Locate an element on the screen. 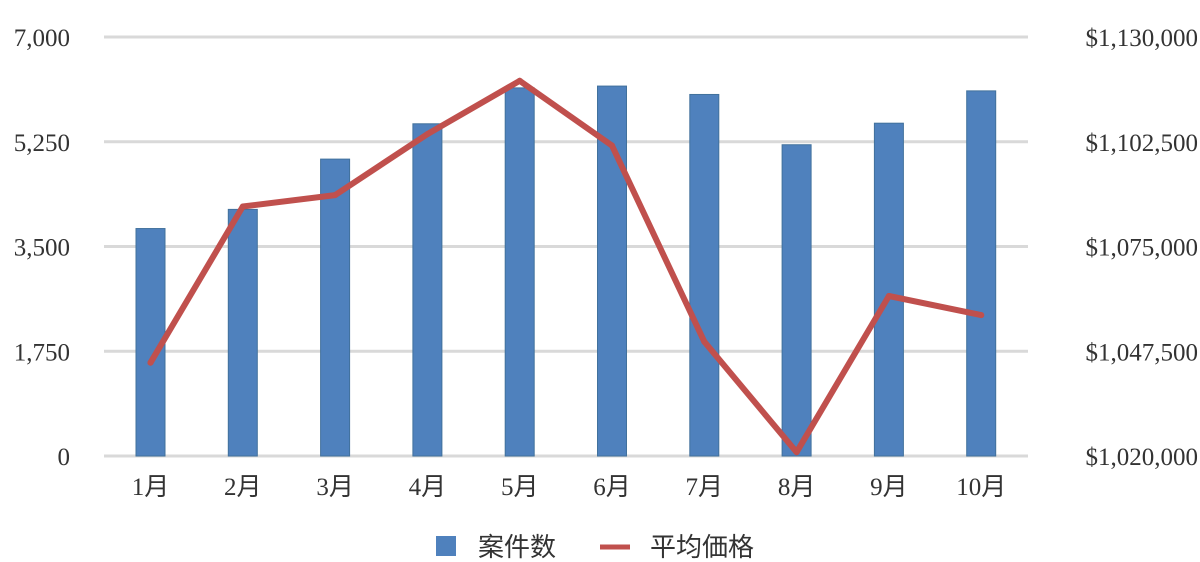  x-tick-label: 7月 is located at coordinates (705, 487).